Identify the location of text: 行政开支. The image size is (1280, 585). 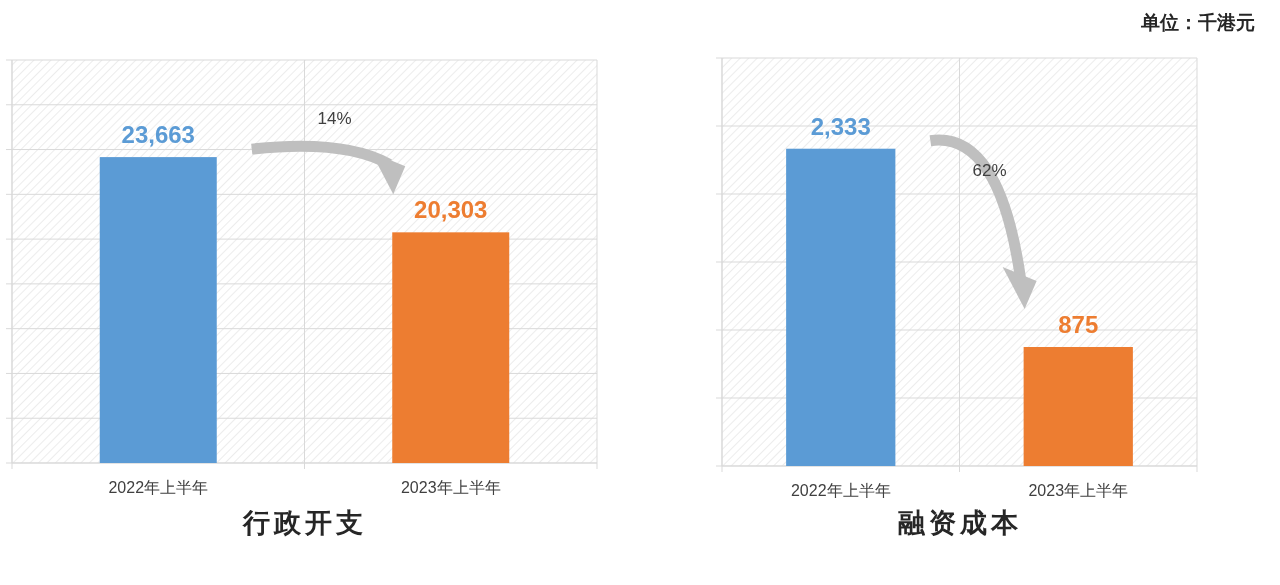
(304, 523).